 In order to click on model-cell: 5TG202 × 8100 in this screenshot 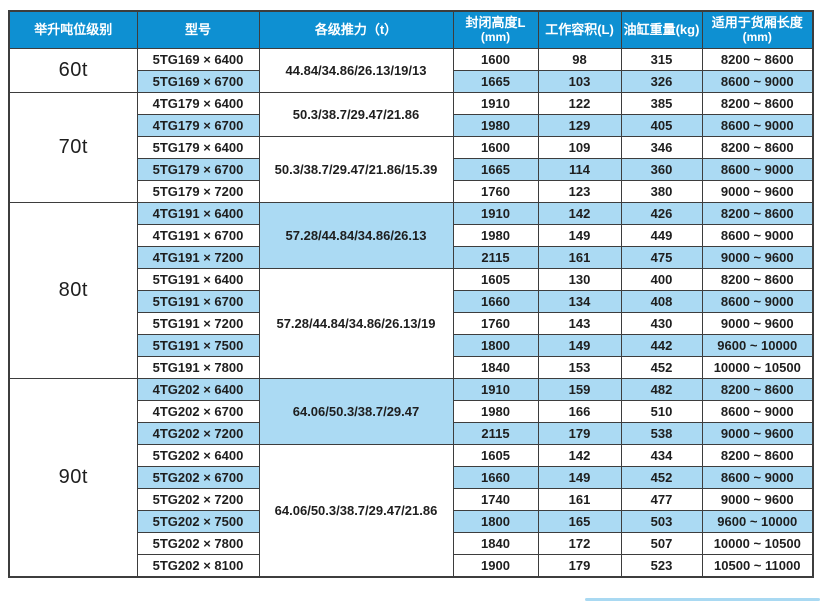, I will do `click(198, 566)`.